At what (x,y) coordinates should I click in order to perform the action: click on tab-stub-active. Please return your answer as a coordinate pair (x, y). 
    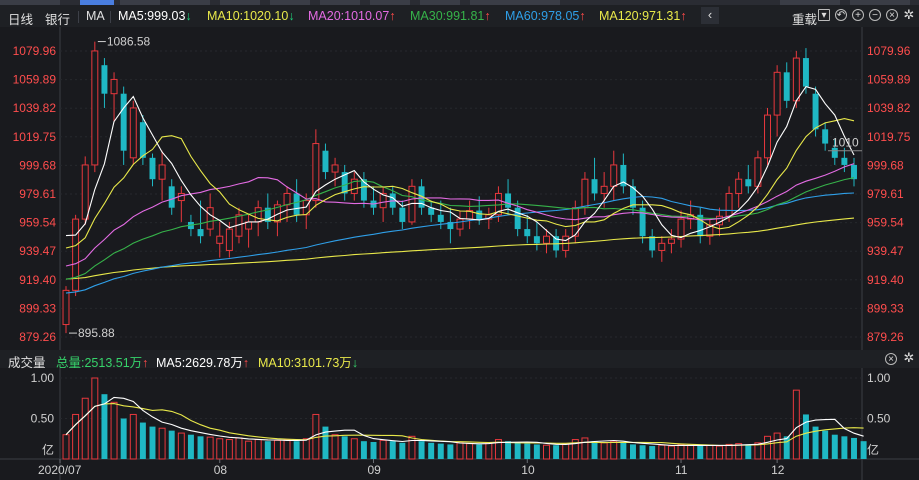
    Looking at the image, I should click on (97, 2).